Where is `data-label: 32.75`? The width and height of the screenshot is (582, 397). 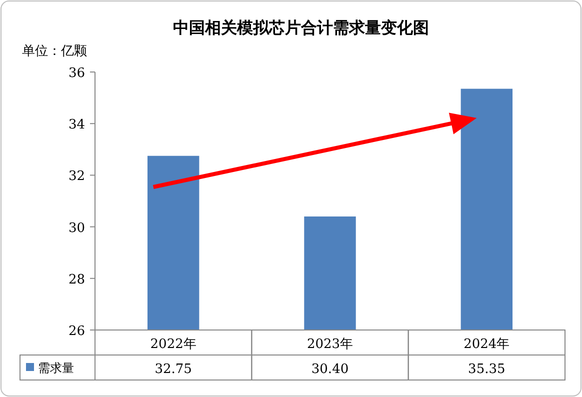
data-label: 32.75 is located at coordinates (173, 369).